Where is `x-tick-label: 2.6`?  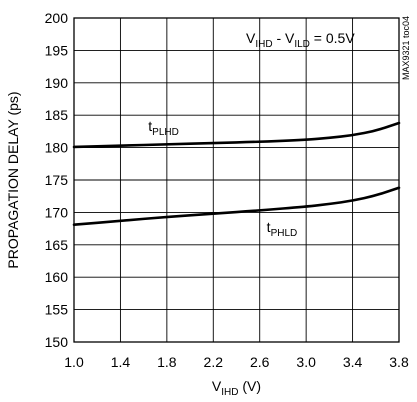
x-tick-label: 2.6 is located at coordinates (260, 362).